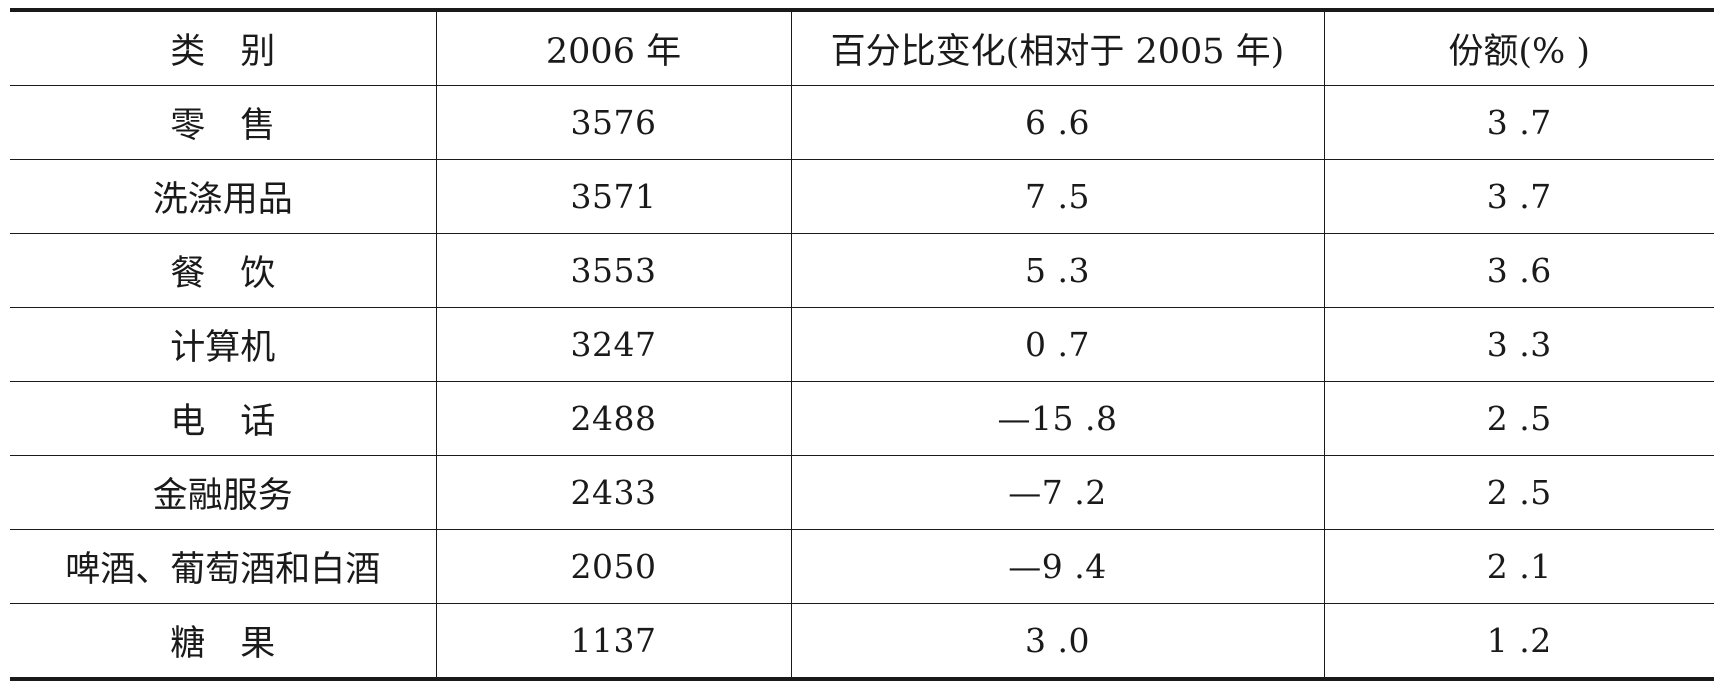 The image size is (1722, 700). Describe the element at coordinates (1057, 641) in the screenshot. I see `cell-percent-change: 3 .0` at that location.